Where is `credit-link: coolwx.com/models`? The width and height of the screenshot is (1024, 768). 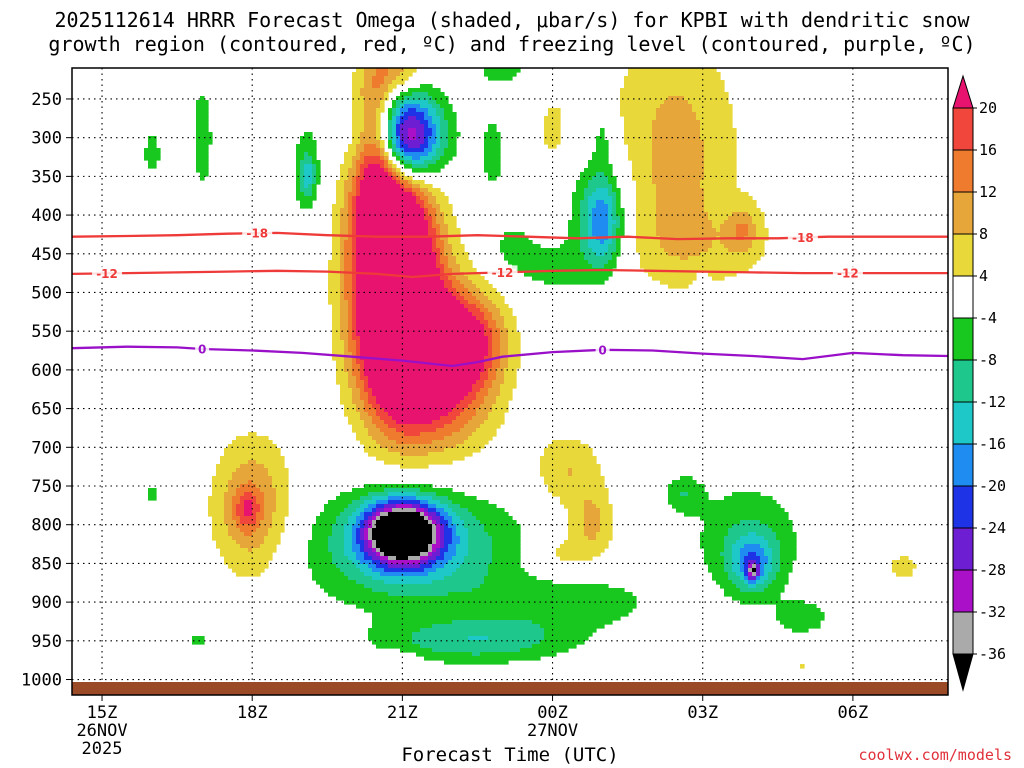 credit-link: coolwx.com/models is located at coordinates (935, 755).